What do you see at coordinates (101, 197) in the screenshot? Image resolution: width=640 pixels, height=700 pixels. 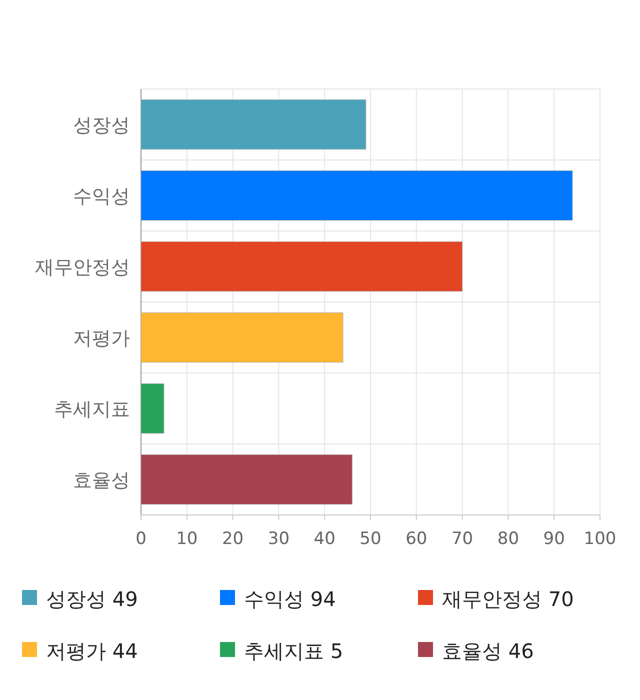 I see `y-tick-label: 수익성` at bounding box center [101, 197].